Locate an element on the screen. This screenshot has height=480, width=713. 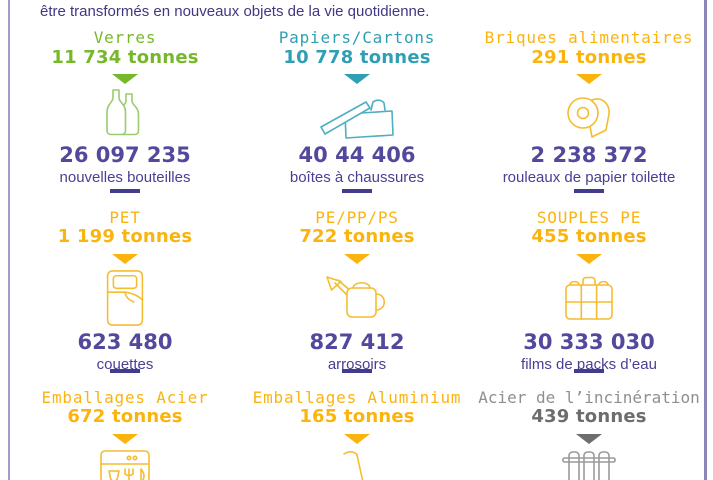
left-border is located at coordinates (9, 240).